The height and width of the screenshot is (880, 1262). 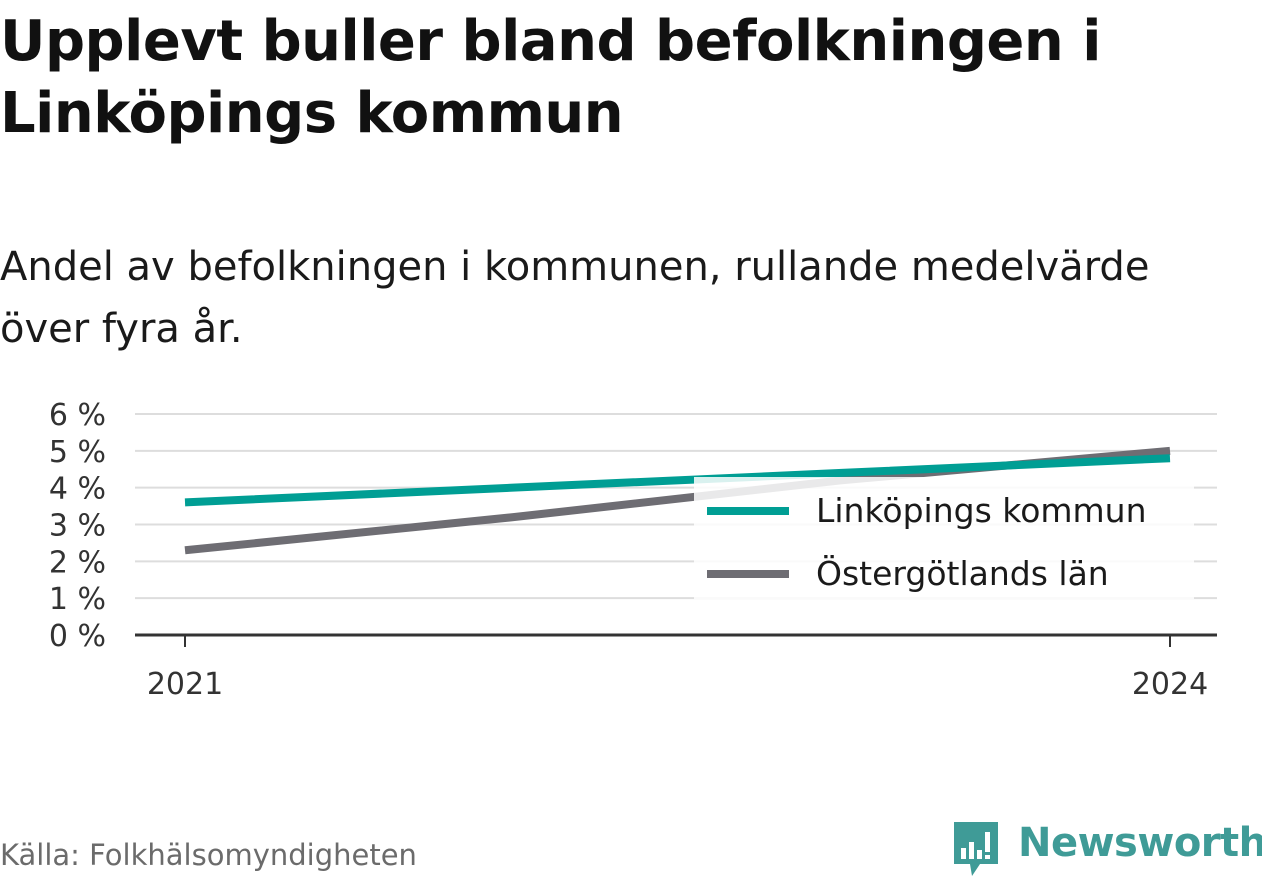 I want to click on x-axis-labels: 2021 2024, so click(x=677, y=684).